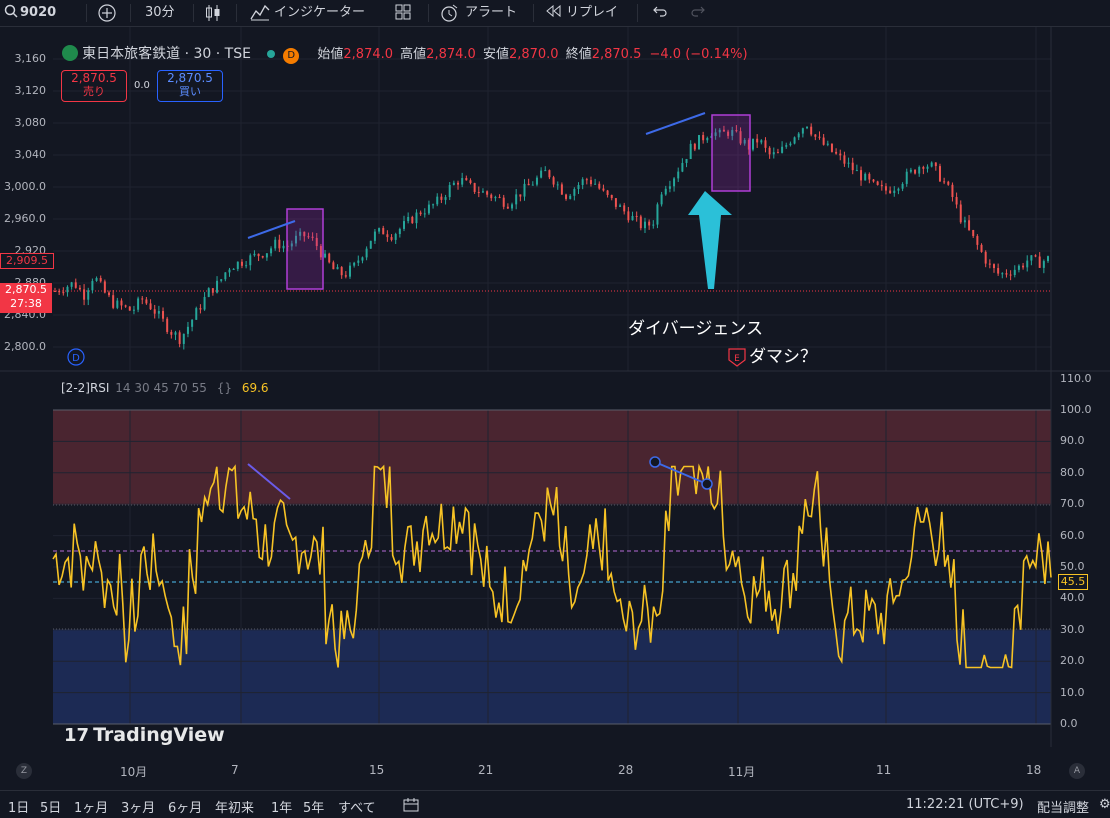 The height and width of the screenshot is (818, 1110). What do you see at coordinates (965, 804) in the screenshot?
I see `clock-timezone: 11:22:21 (UTC+9)` at bounding box center [965, 804].